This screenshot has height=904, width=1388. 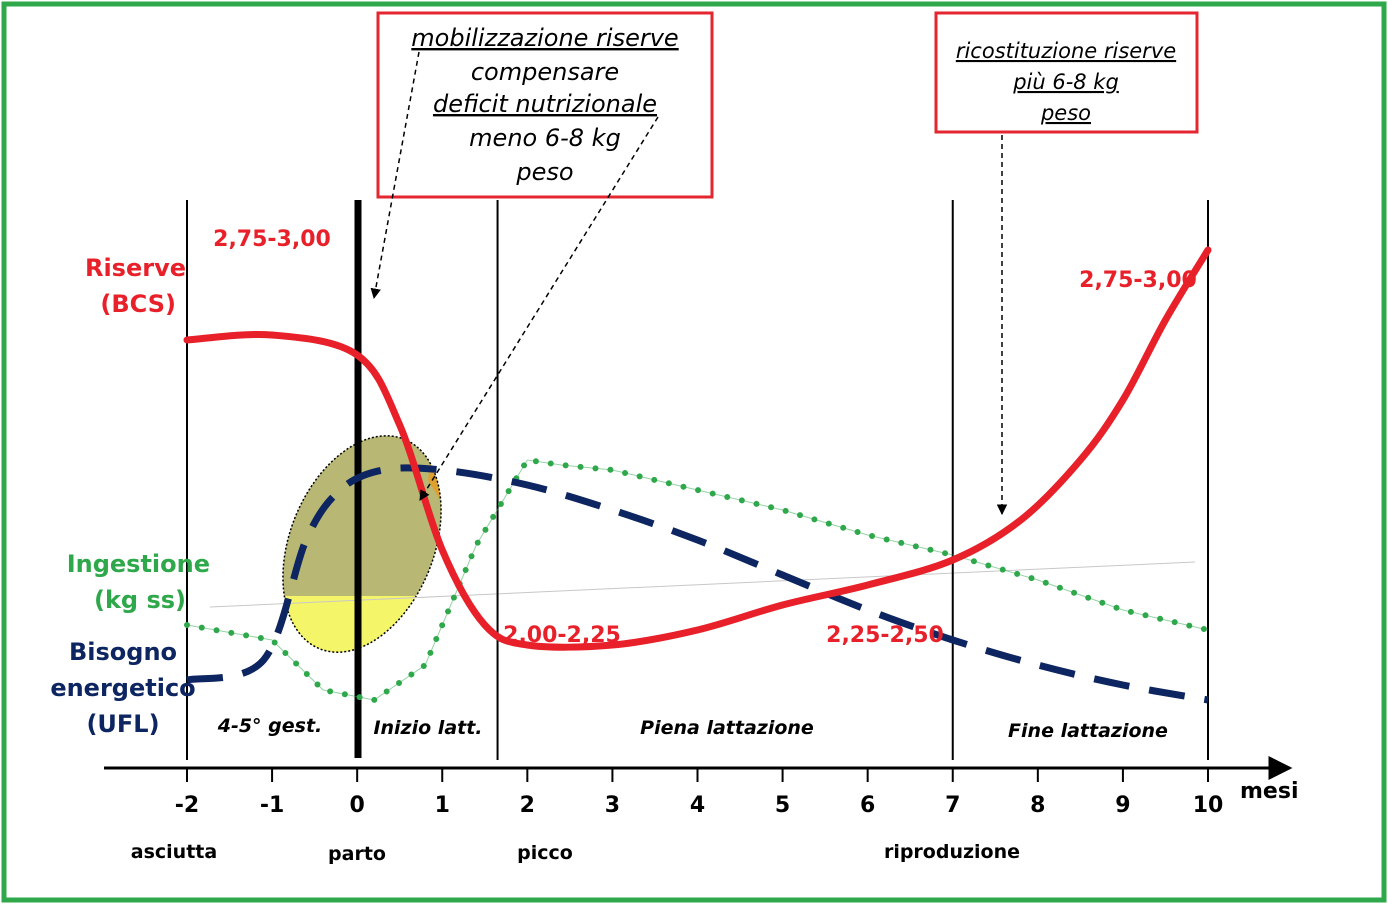 What do you see at coordinates (272, 239) in the screenshot?
I see `bcs-start-label: 2,75-3,00` at bounding box center [272, 239].